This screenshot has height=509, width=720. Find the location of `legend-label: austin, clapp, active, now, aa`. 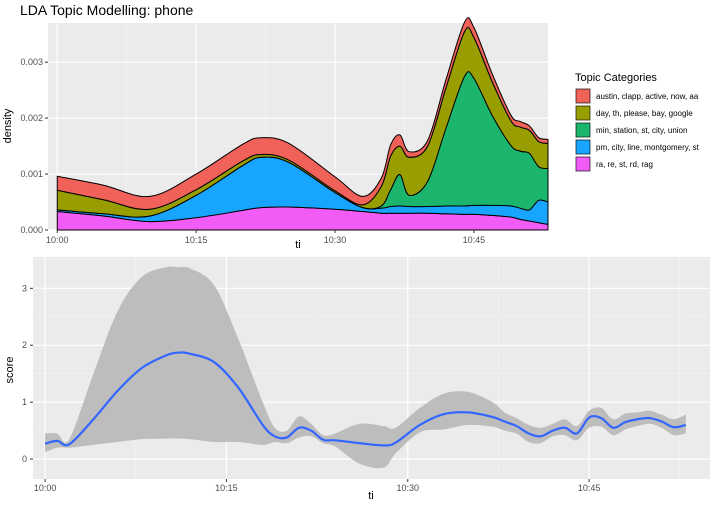

legend-label: austin, clapp, active, now, aa is located at coordinates (647, 96).